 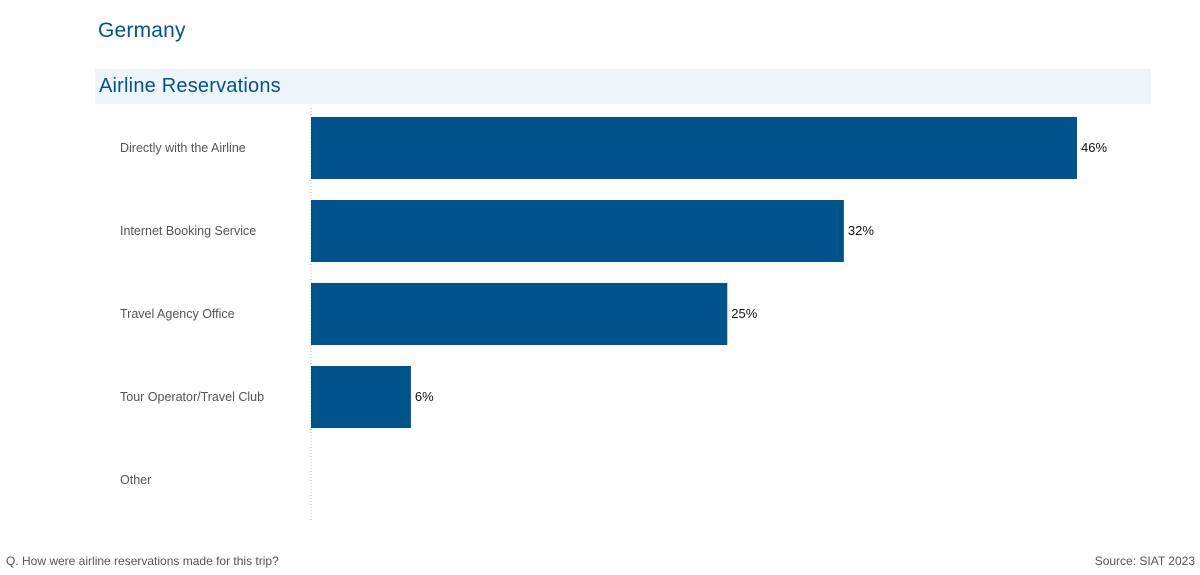 What do you see at coordinates (623, 86) in the screenshot?
I see `section-header: Airline Reservations` at bounding box center [623, 86].